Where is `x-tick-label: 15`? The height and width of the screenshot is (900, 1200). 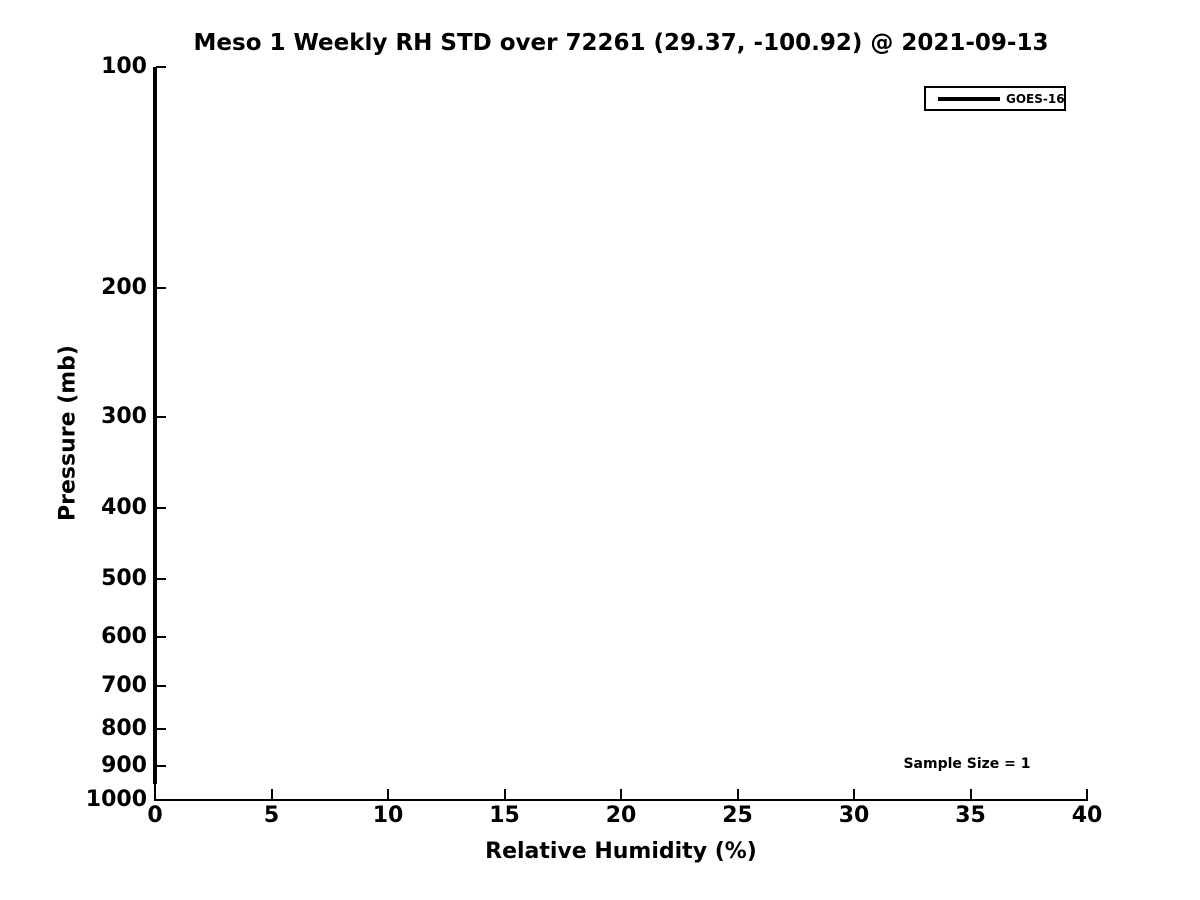
x-tick-label: 15 is located at coordinates (504, 815).